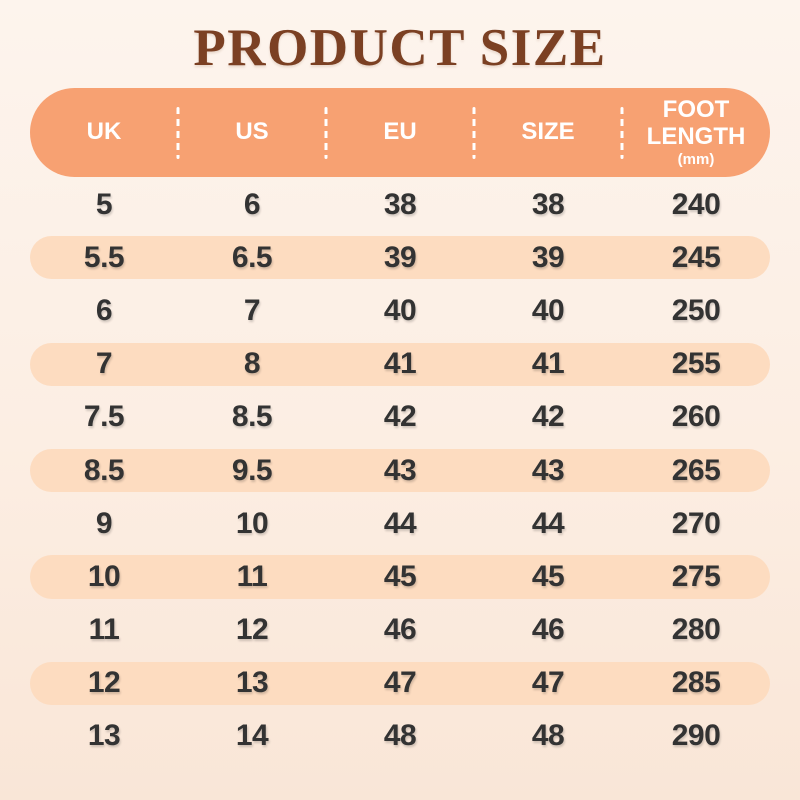  I want to click on table-cell: 290, so click(696, 736).